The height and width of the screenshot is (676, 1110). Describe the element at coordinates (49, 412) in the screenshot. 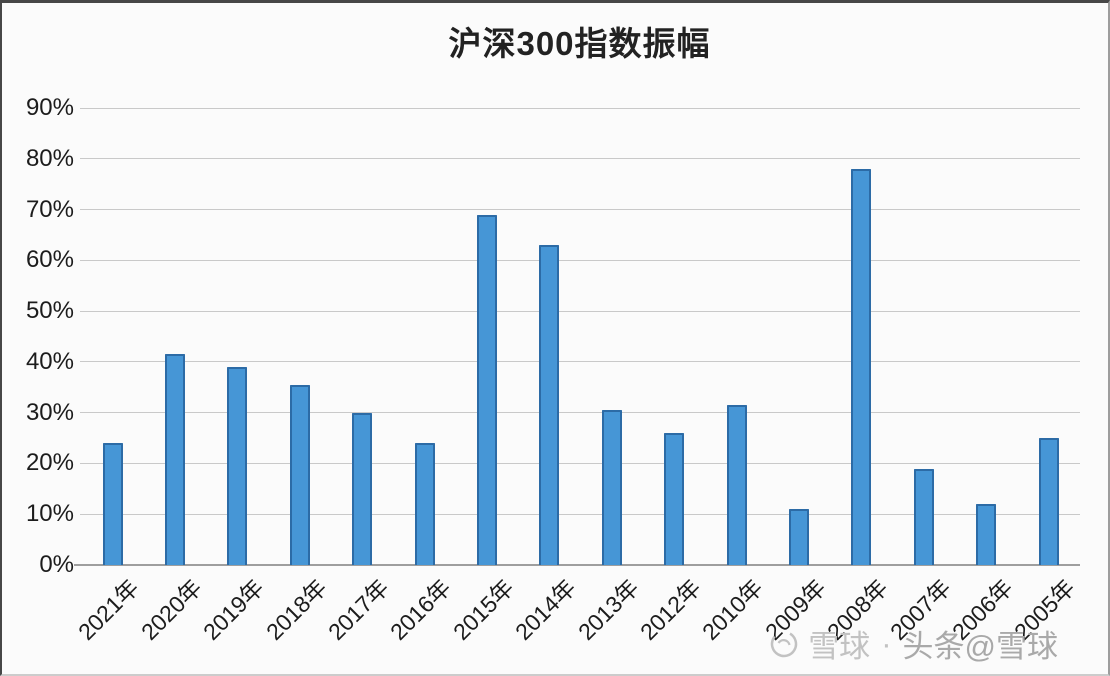

I see `y-axis-label: 30%` at that location.